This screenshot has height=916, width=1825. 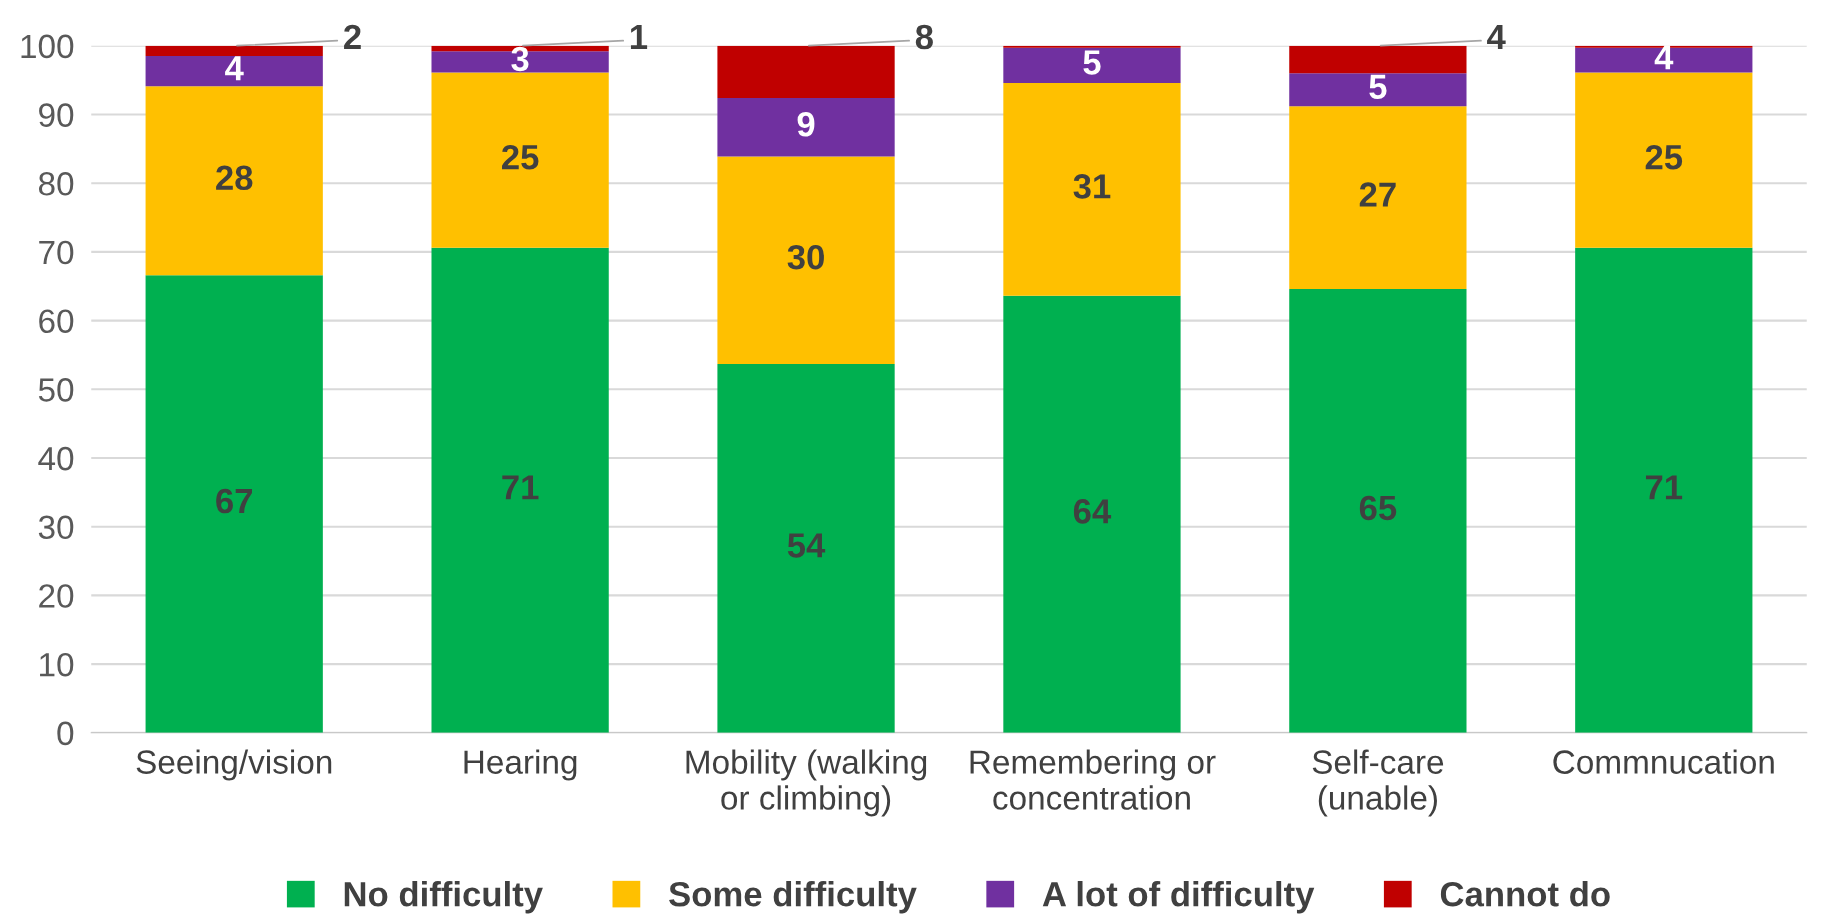 What do you see at coordinates (56, 252) in the screenshot?
I see `y-tick-label: 70` at bounding box center [56, 252].